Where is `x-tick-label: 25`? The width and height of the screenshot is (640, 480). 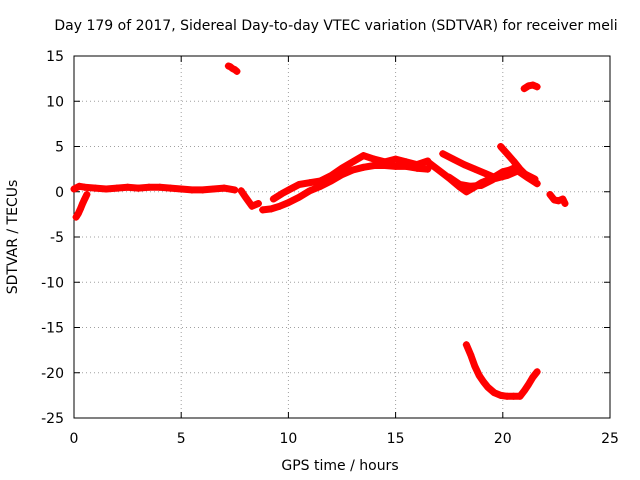 x-tick-label: 25 is located at coordinates (610, 439).